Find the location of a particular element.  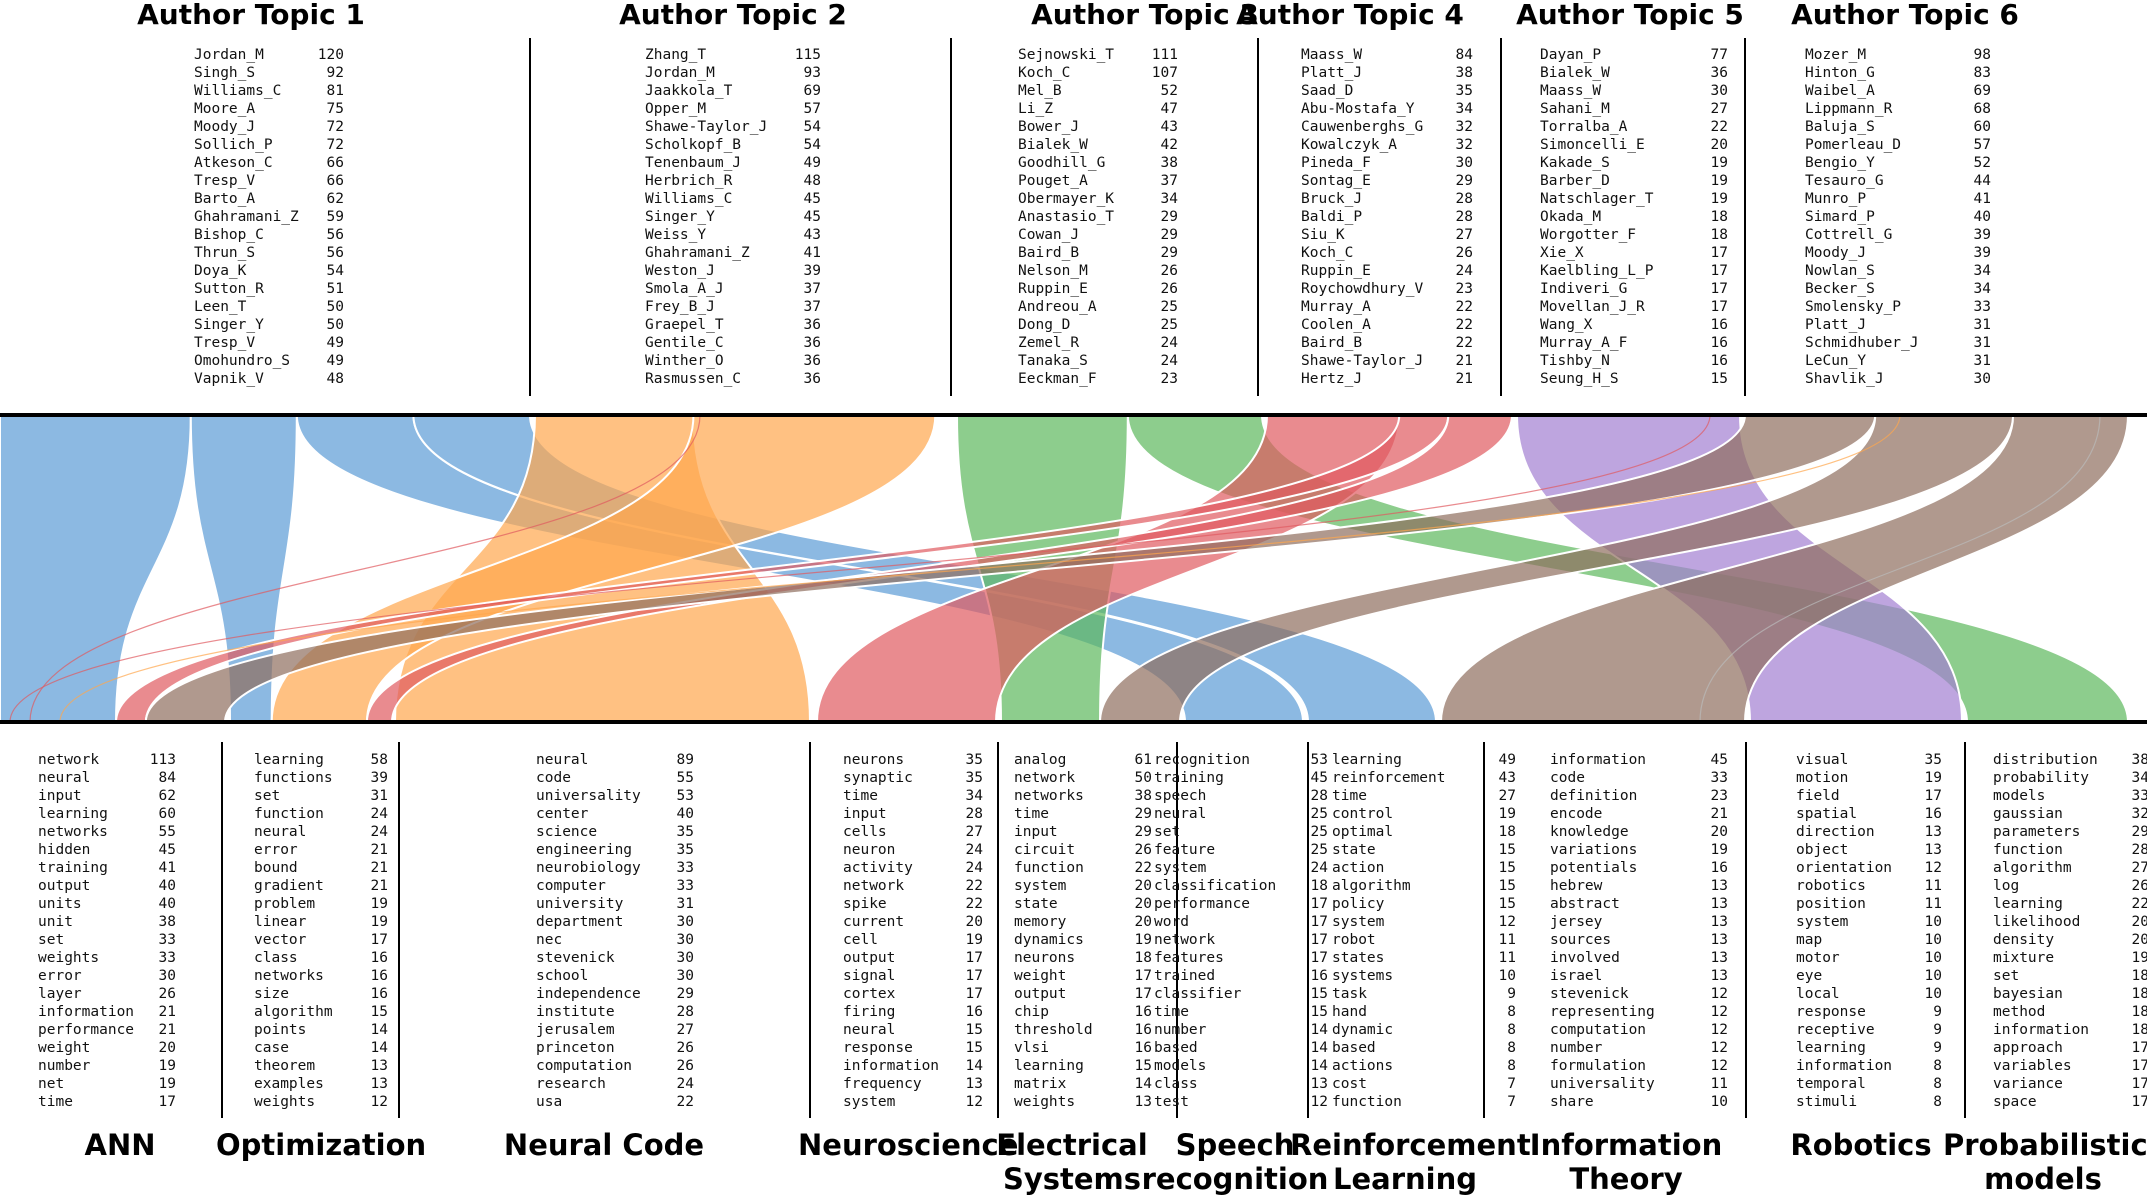

word-term: optimal is located at coordinates (1363, 832).